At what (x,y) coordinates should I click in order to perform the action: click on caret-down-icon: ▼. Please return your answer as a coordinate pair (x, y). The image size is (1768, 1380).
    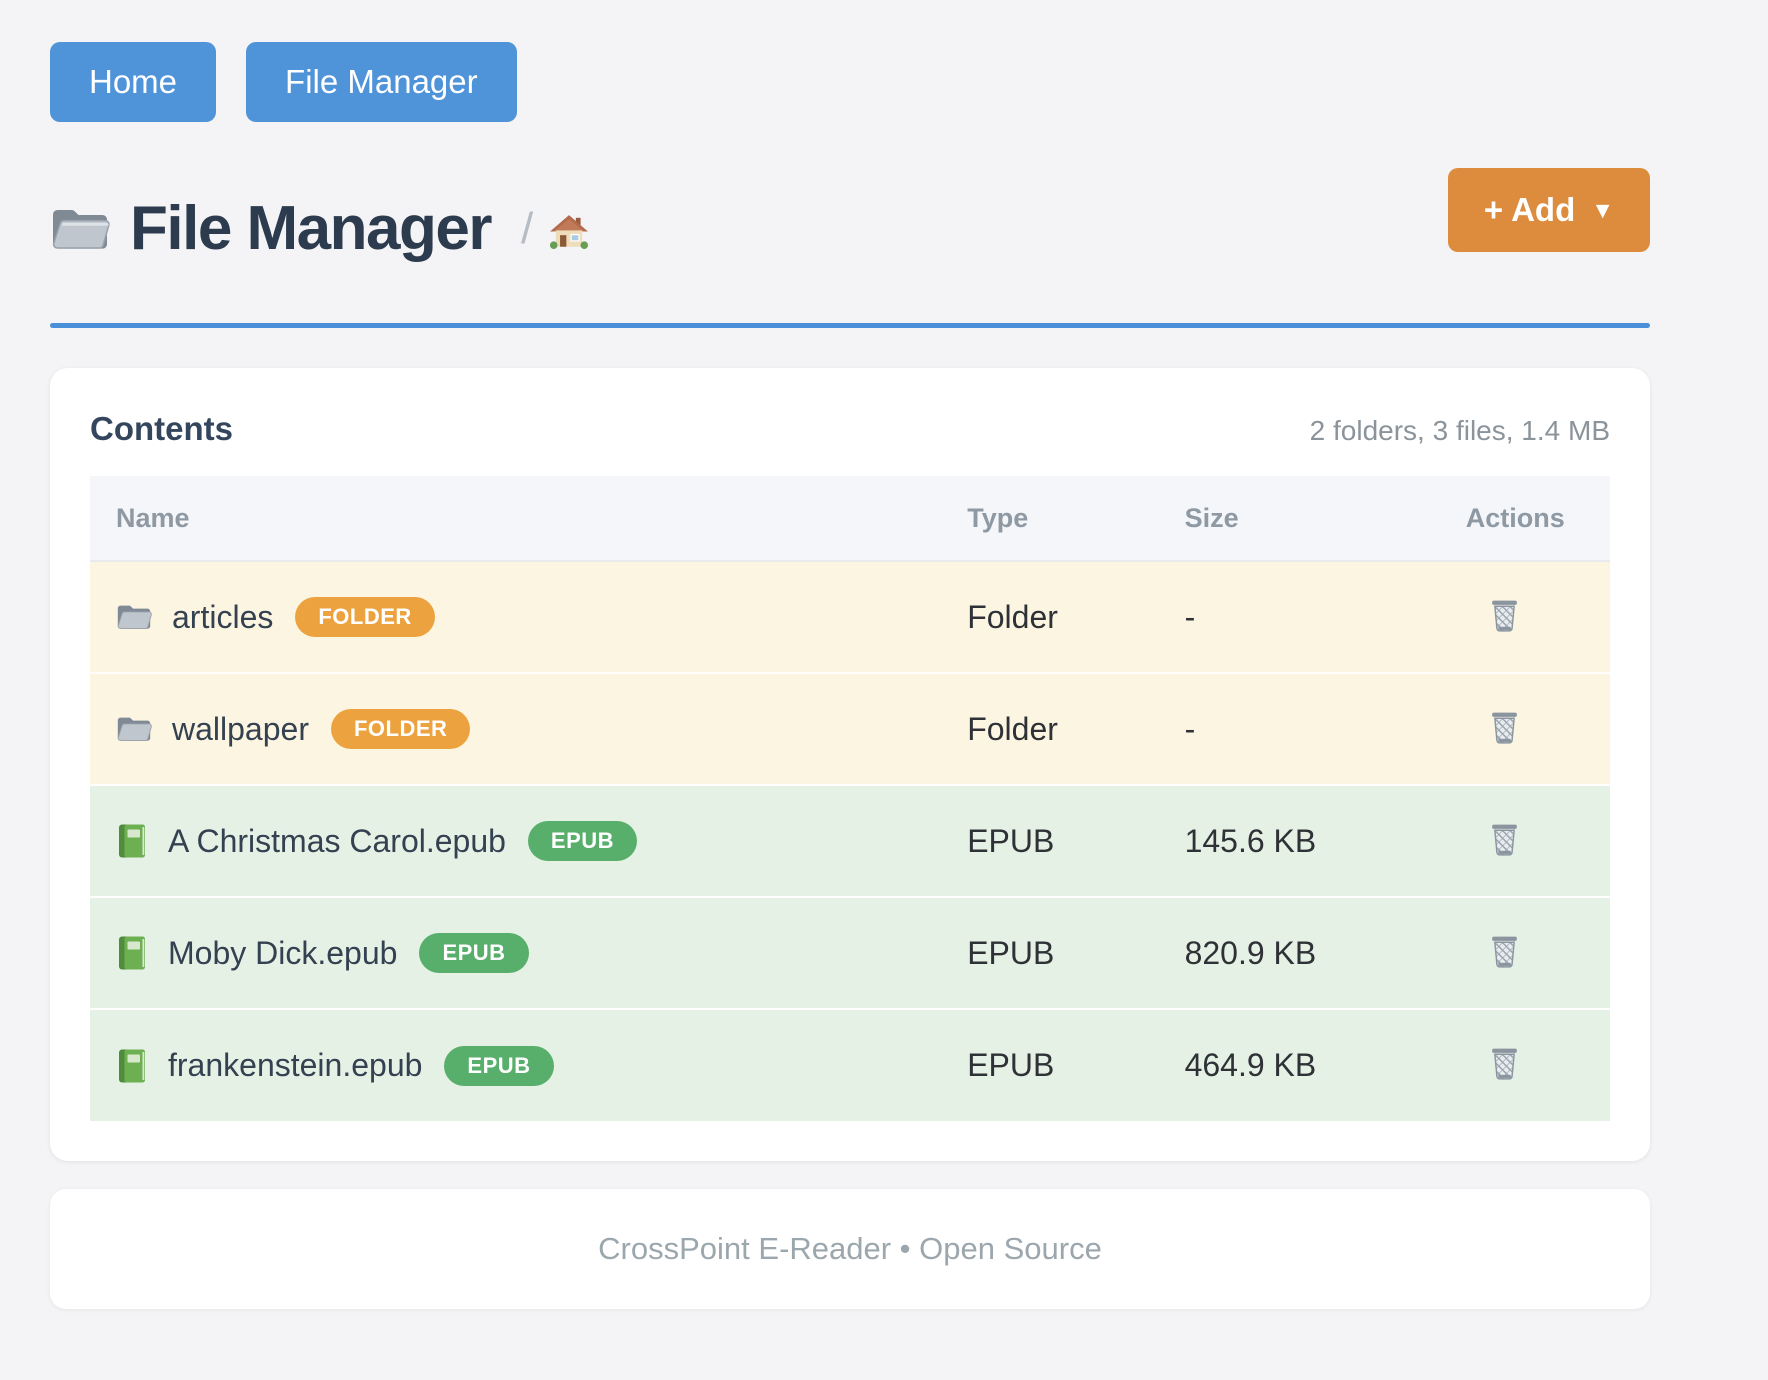
    Looking at the image, I should click on (1602, 209).